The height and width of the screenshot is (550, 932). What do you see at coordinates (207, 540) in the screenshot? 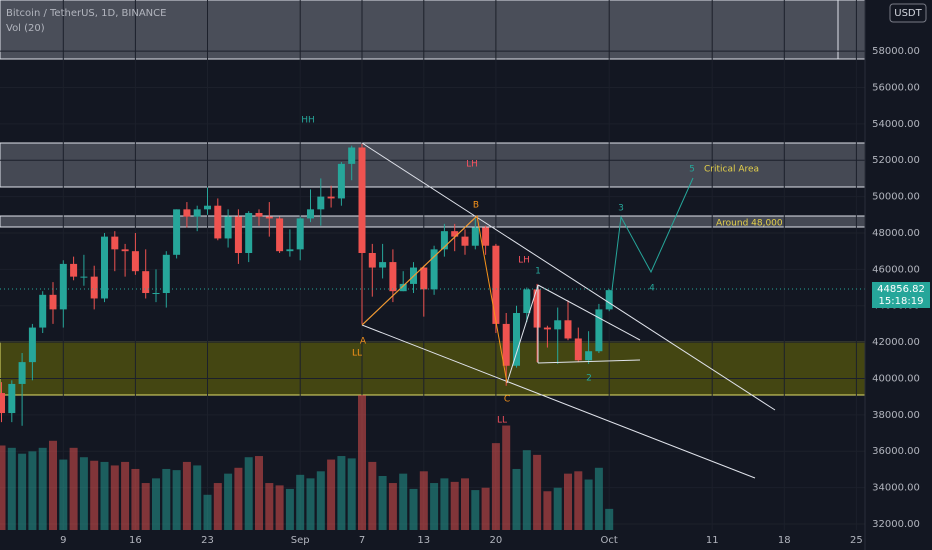
I see `x-tick-label: 23` at bounding box center [207, 540].